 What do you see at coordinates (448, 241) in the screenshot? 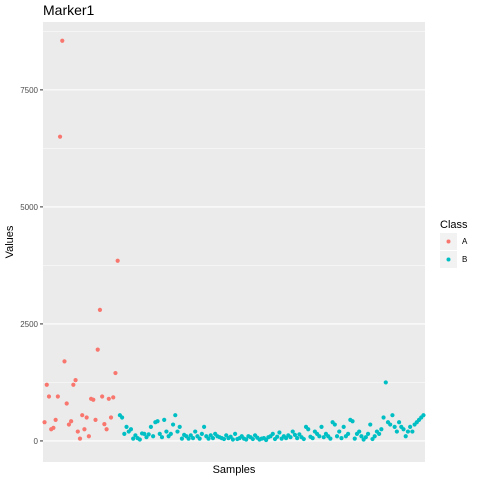
I see `legend-marker-a` at bounding box center [448, 241].